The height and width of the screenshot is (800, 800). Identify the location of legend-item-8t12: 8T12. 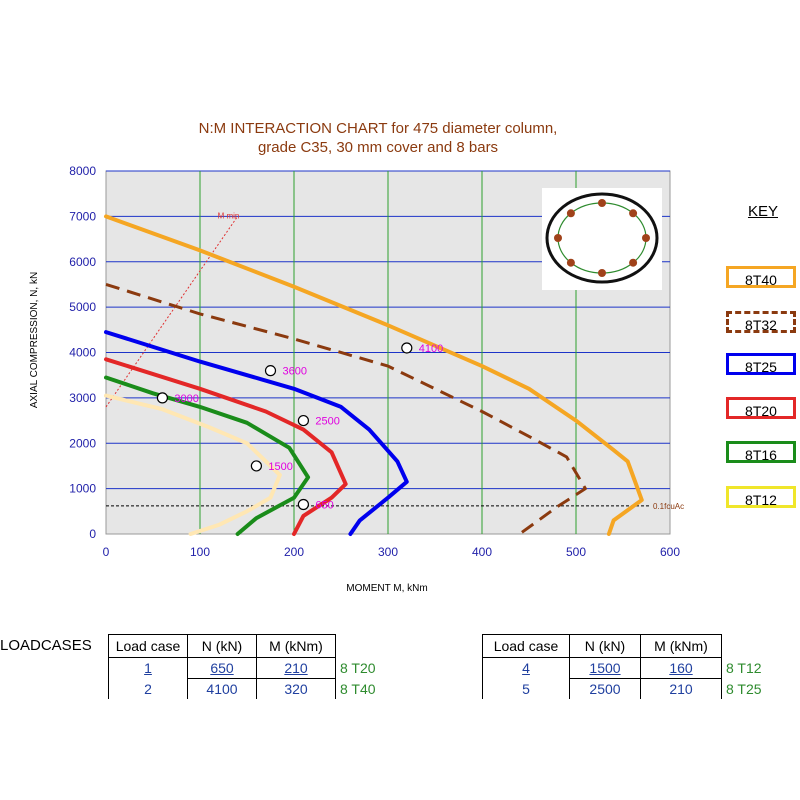
(761, 497).